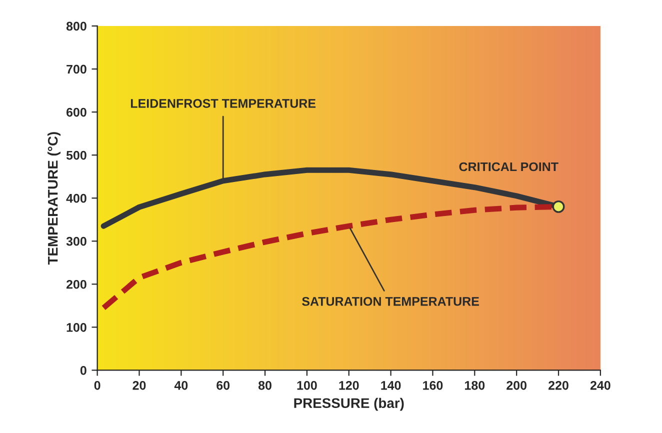 This screenshot has width=662, height=433. Describe the element at coordinates (558, 385) in the screenshot. I see `x-tick-label: 220` at that location.